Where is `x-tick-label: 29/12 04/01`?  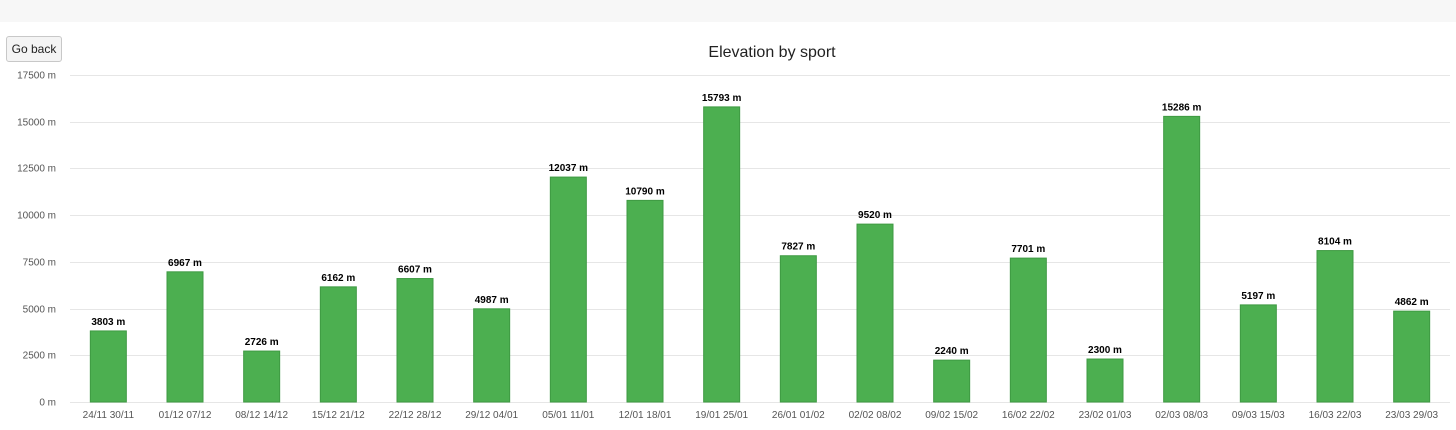 x-tick-label: 29/12 04/01 is located at coordinates (491, 415).